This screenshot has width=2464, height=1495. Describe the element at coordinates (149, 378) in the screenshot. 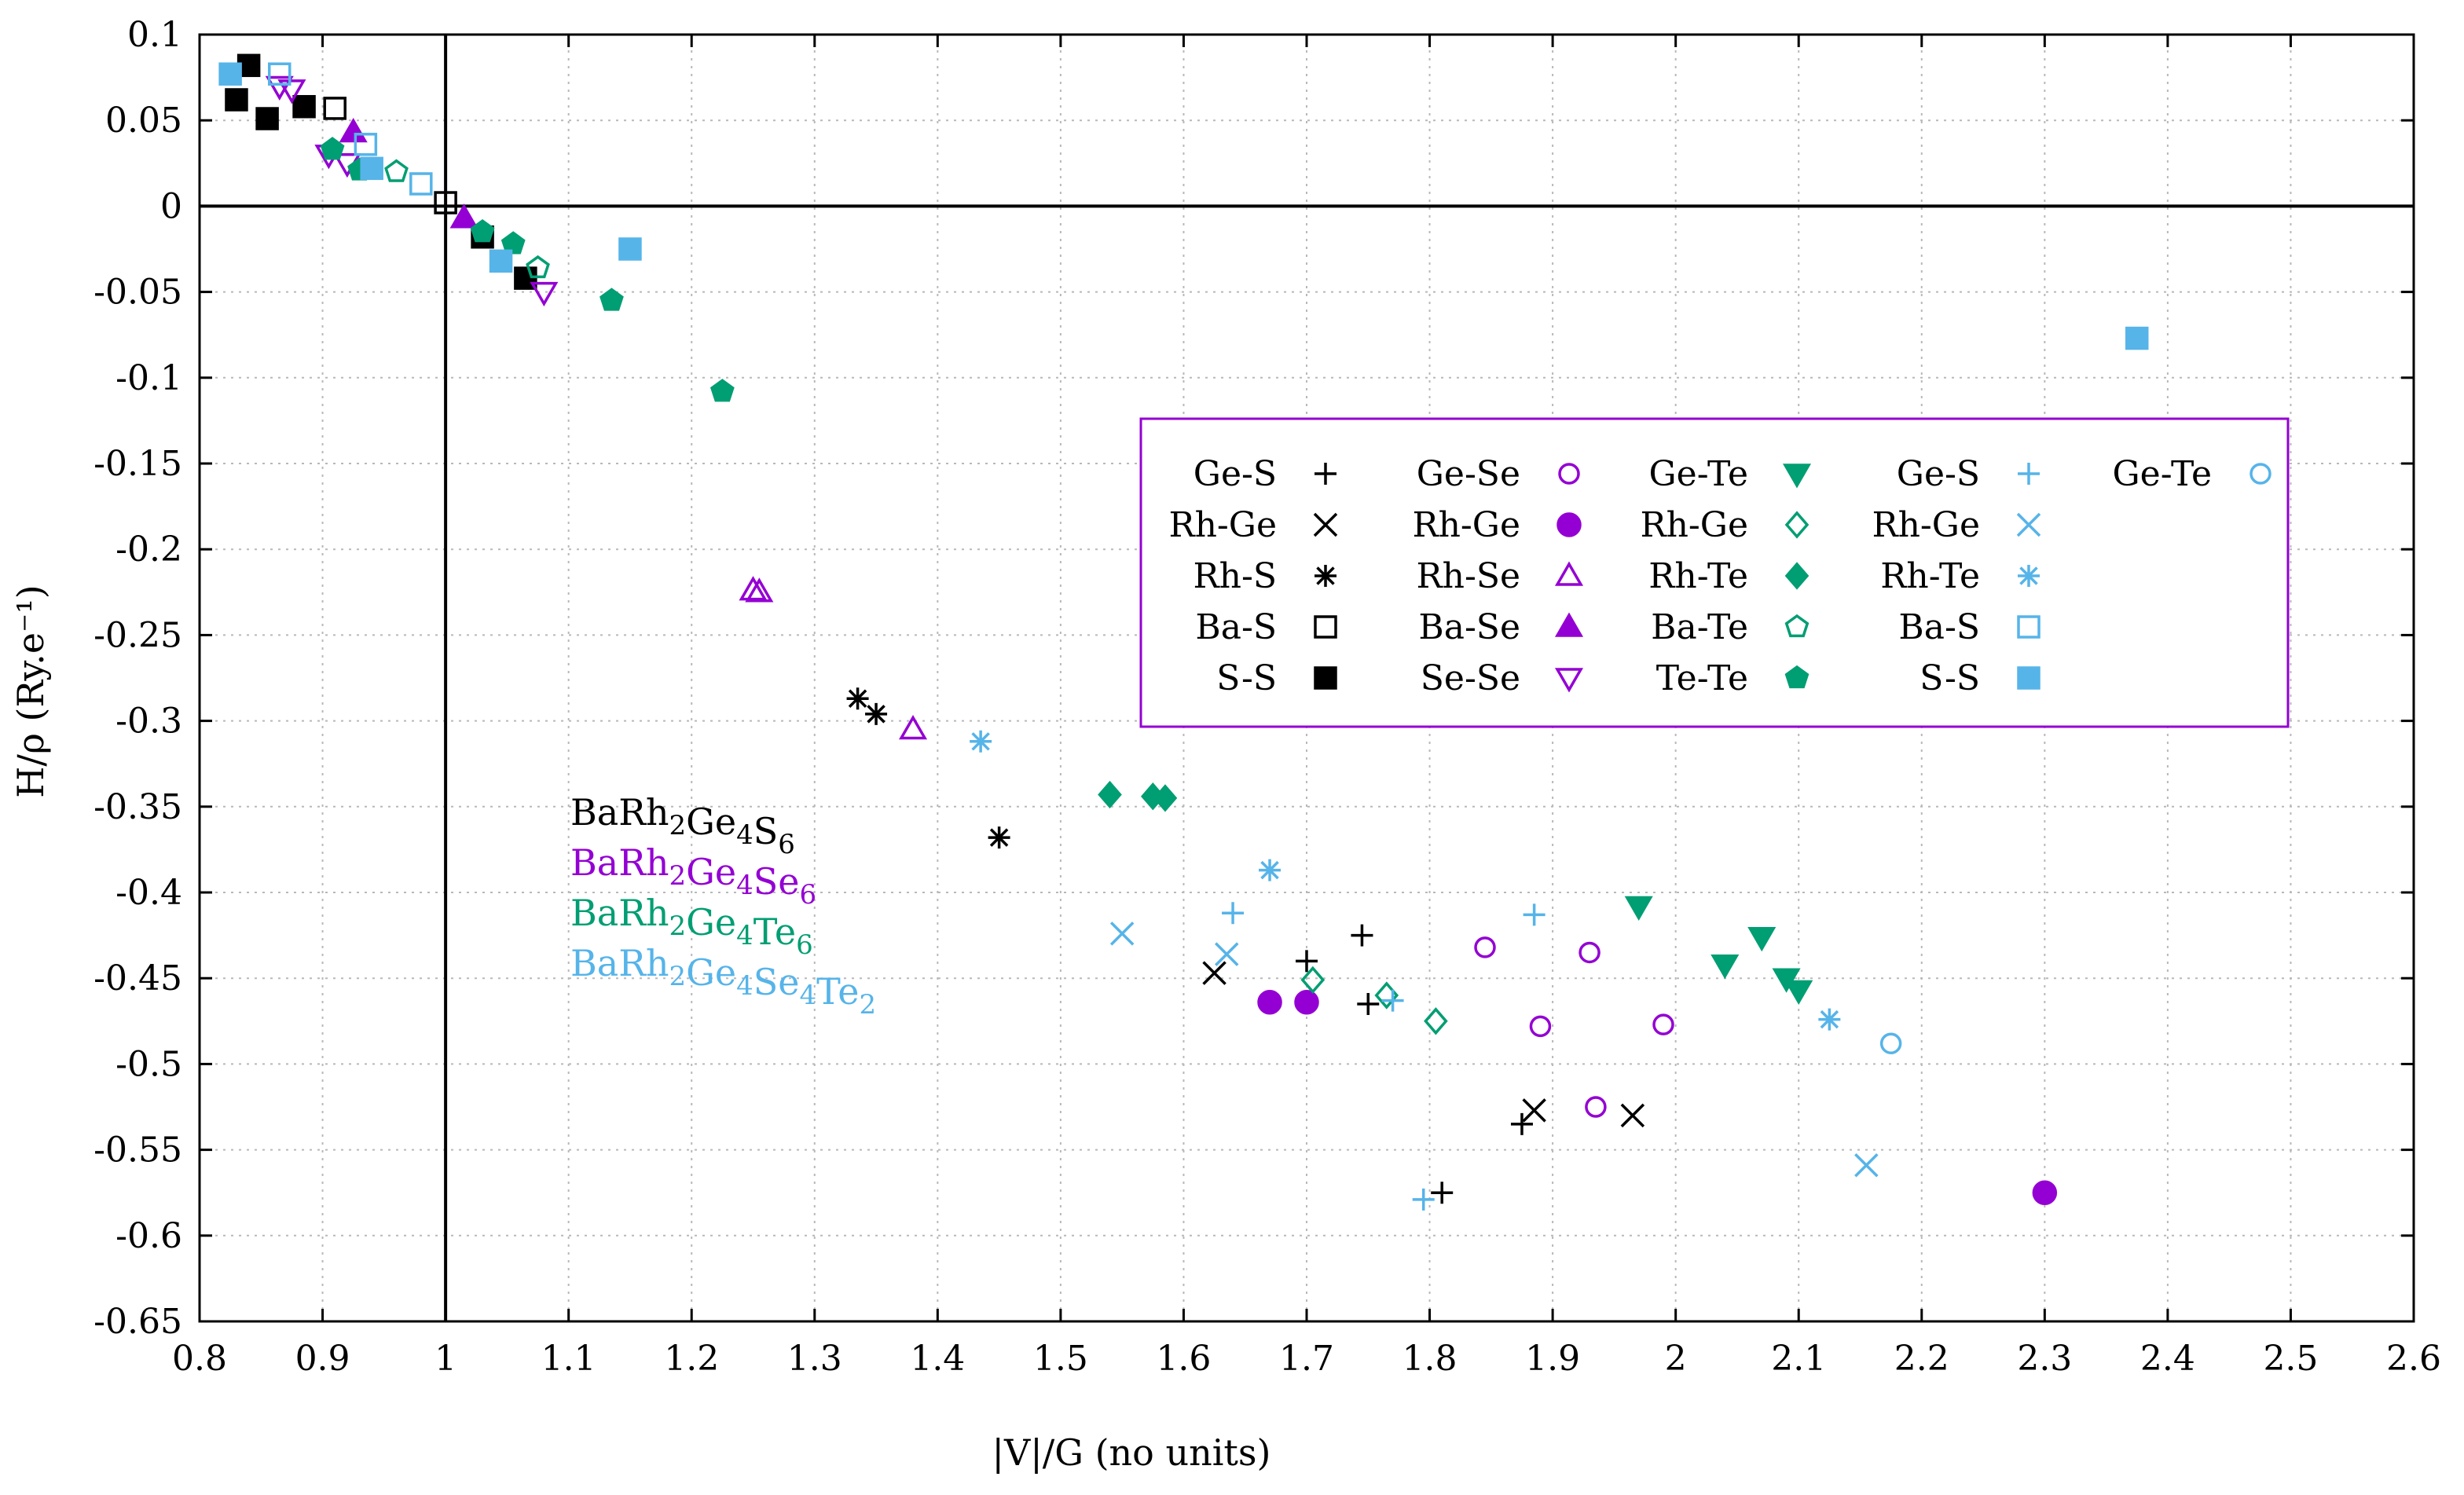

I see `y-tick-label: -0.1` at that location.